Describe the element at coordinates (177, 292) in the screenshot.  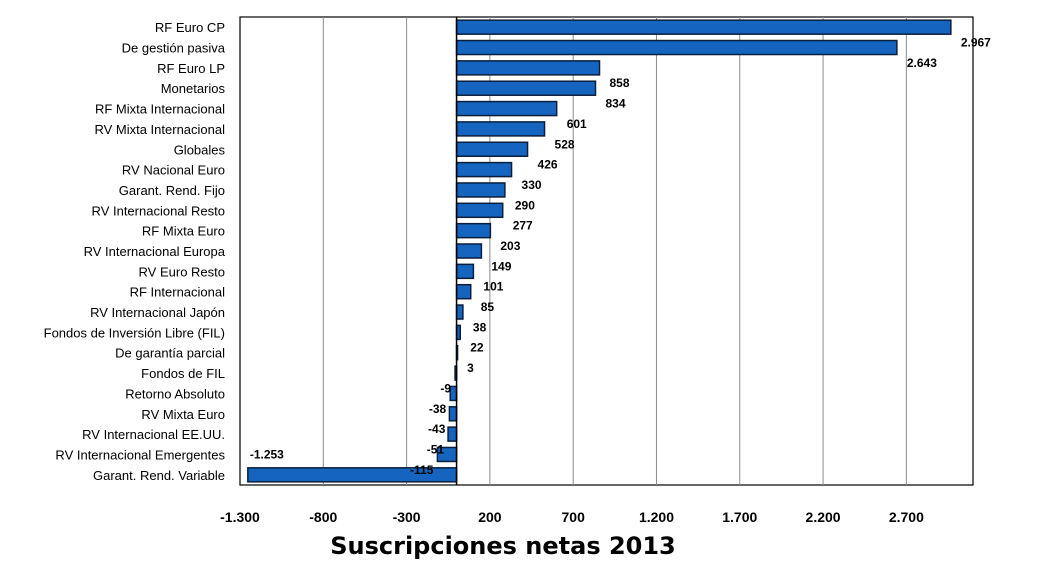
I see `category-label: RF Internacional` at that location.